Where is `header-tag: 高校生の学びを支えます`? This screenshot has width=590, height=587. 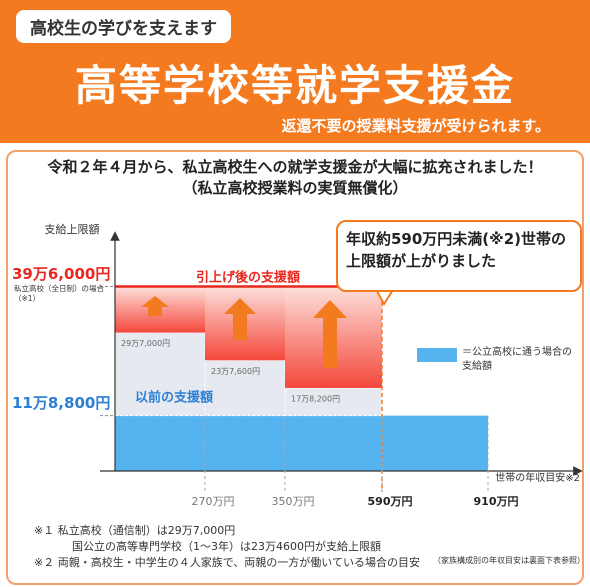 header-tag: 高校生の学びを支えます is located at coordinates (123, 26).